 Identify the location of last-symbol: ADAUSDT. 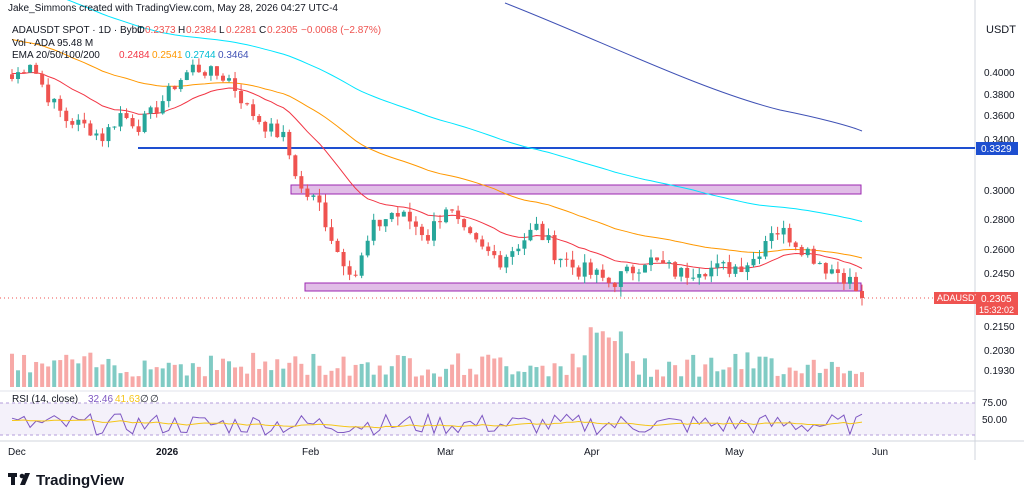
(959, 298).